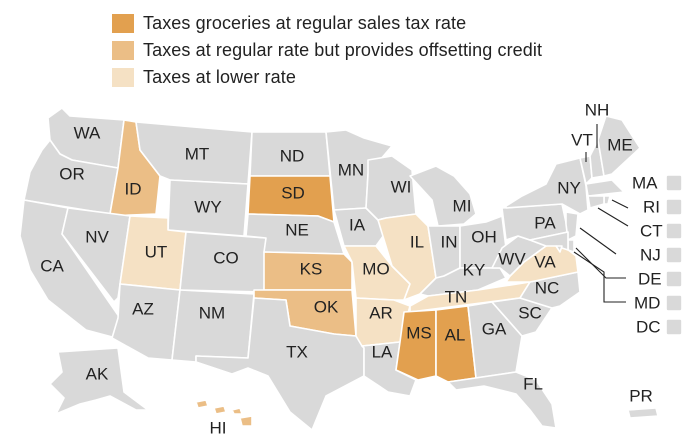  Describe the element at coordinates (96, 255) in the screenshot. I see `state-nv` at that location.